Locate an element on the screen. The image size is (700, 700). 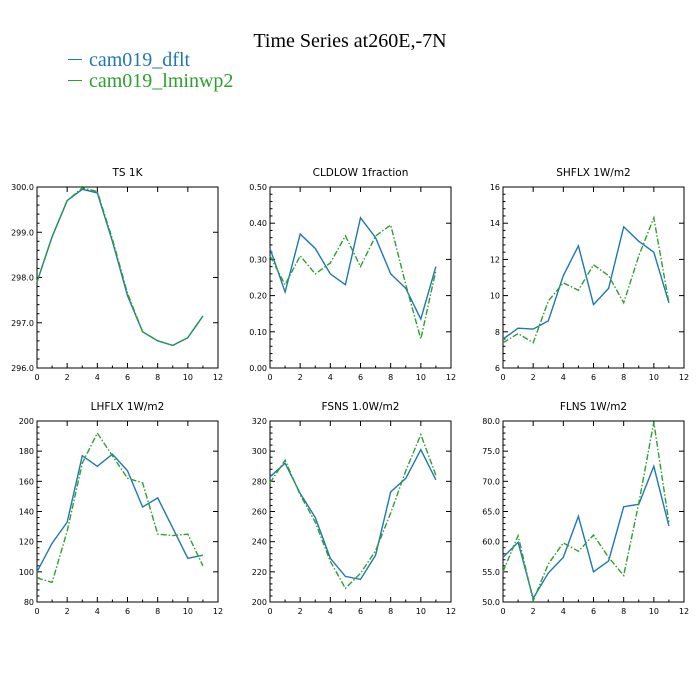
y-tick-label-3-4: 160 is located at coordinates (26, 481).